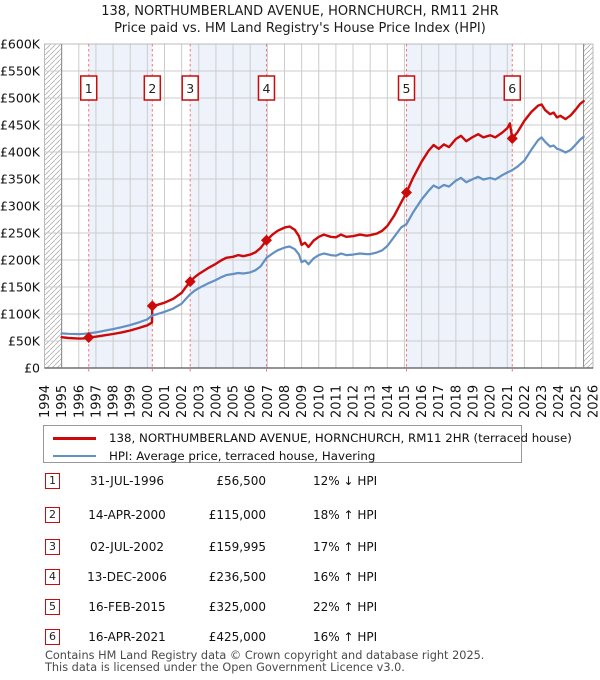  Describe the element at coordinates (74, 438) in the screenshot. I see `property-line-swatch-icon` at that location.